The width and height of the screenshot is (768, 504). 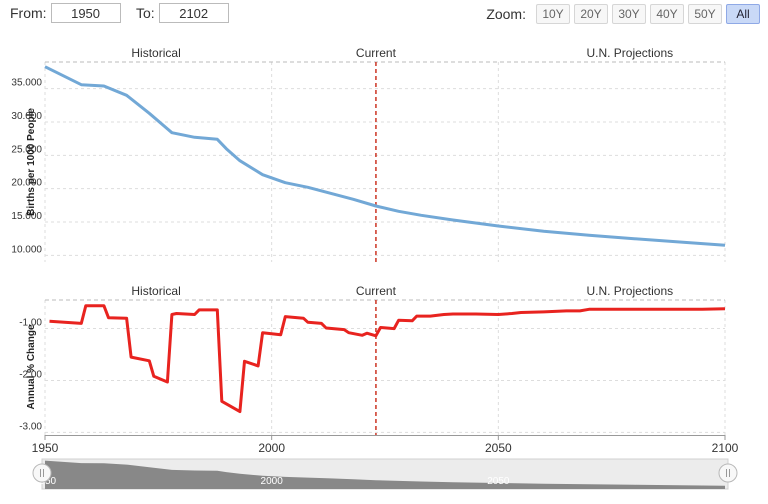 What do you see at coordinates (30, 426) in the screenshot?
I see `change-ytick-label-2: -3.00` at bounding box center [30, 426].